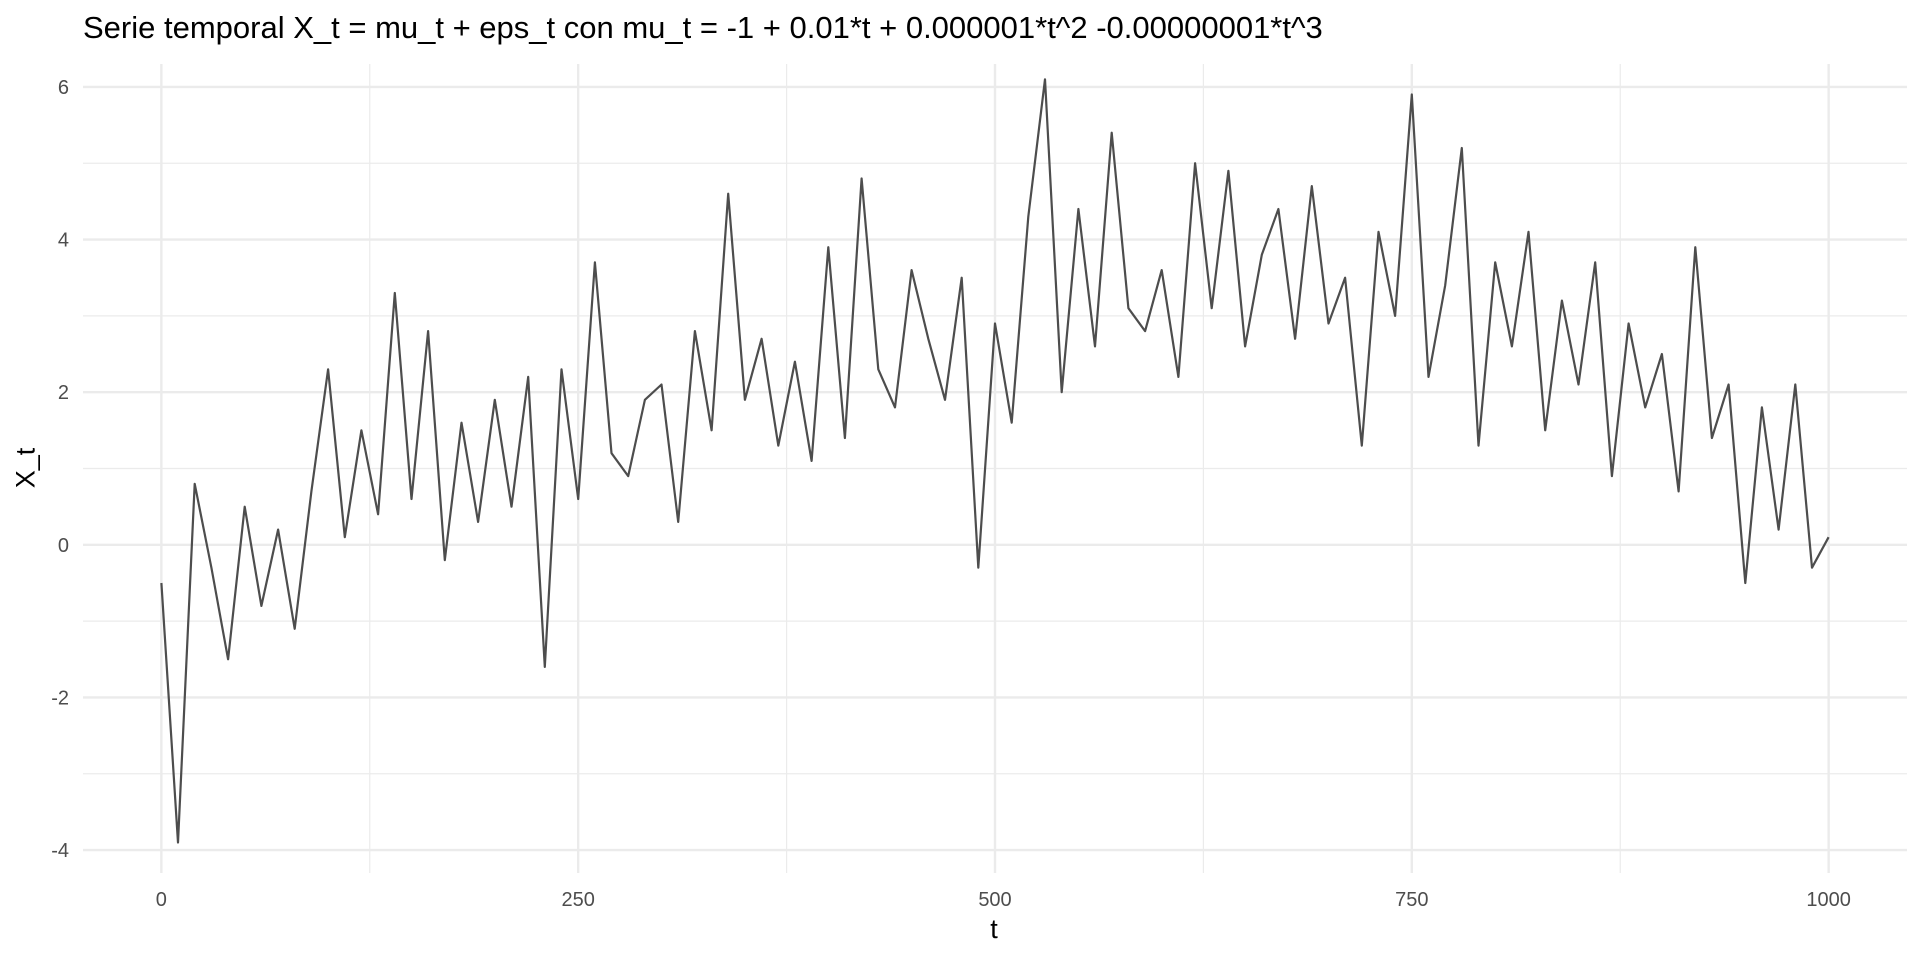 The image size is (1920, 960). I want to click on y-tick-label-3: 2, so click(63, 393).